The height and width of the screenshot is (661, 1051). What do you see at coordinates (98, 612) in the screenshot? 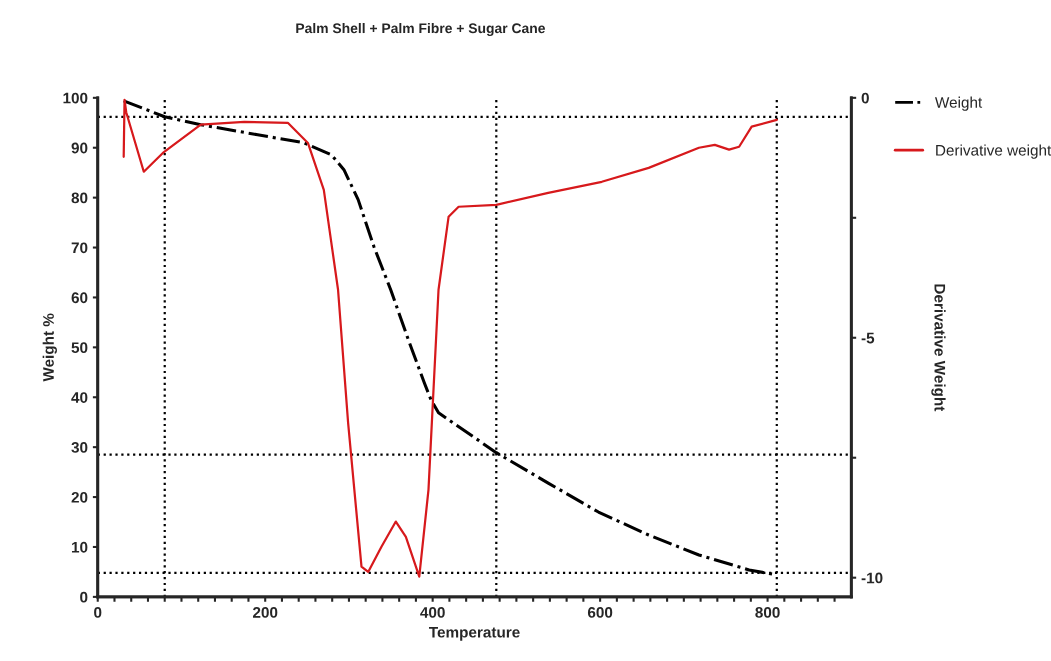
I see `x-tick-label: 0` at bounding box center [98, 612].